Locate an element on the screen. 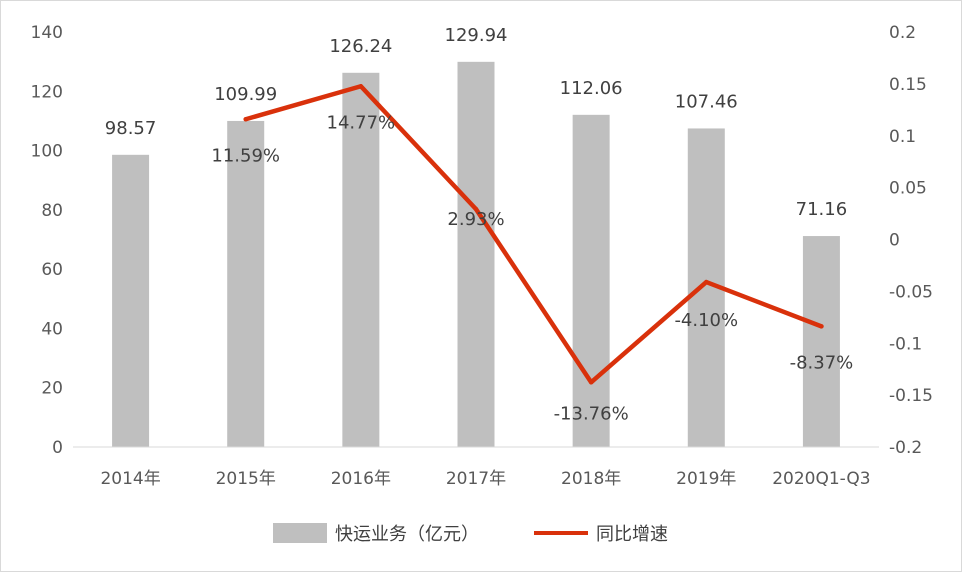  left-tick-label: 120 is located at coordinates (47, 92).